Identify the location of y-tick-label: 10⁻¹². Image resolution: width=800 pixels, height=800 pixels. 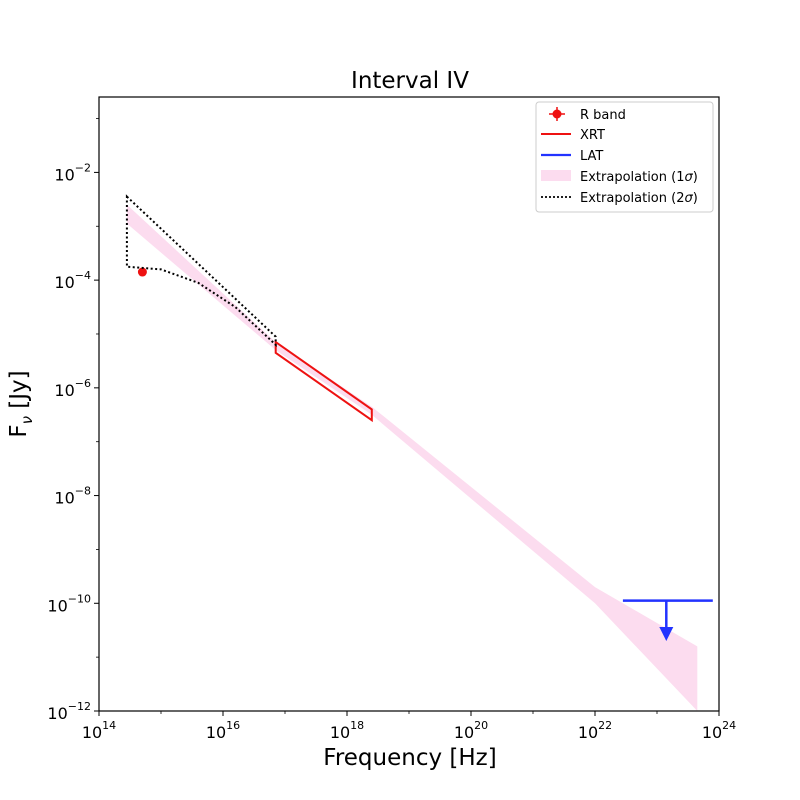
(69, 711).